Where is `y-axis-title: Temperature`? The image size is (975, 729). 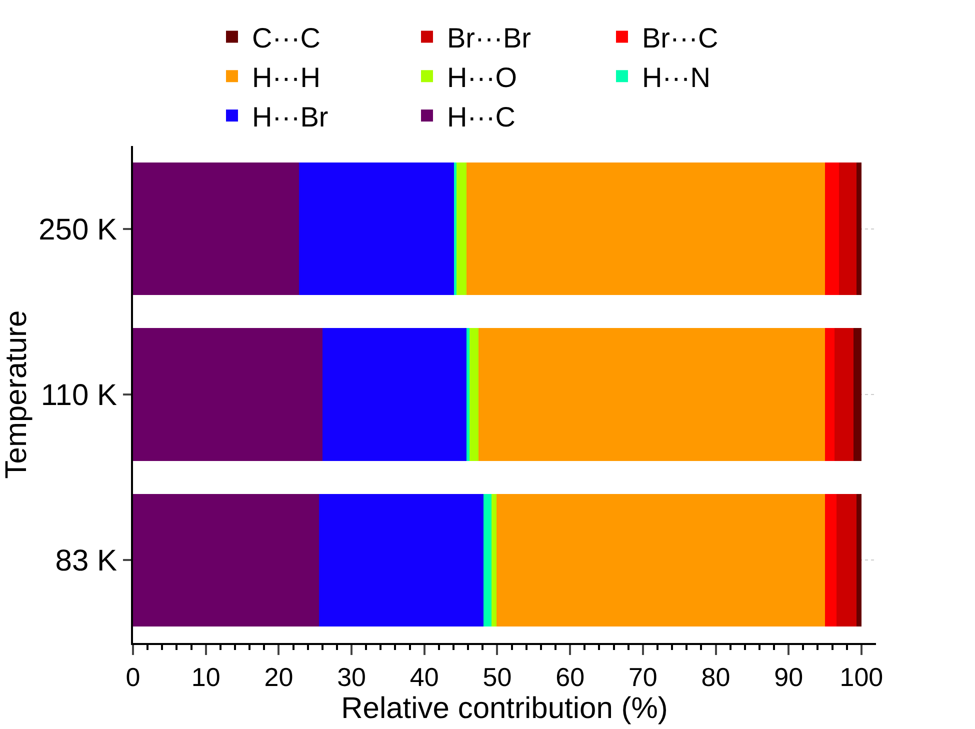 y-axis-title: Temperature is located at coordinates (16, 394).